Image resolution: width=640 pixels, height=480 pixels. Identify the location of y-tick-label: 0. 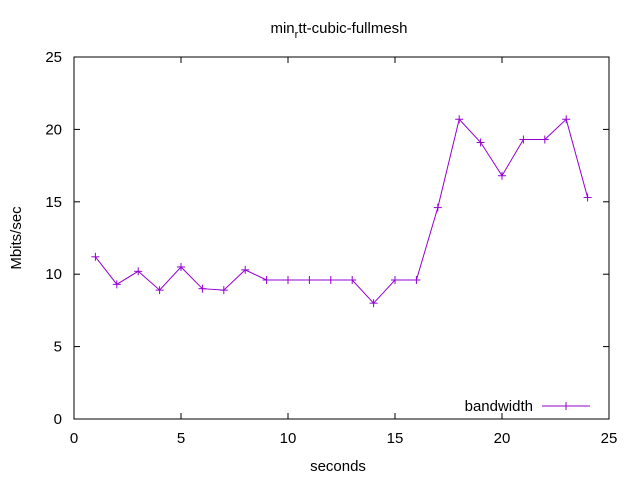
(58, 419).